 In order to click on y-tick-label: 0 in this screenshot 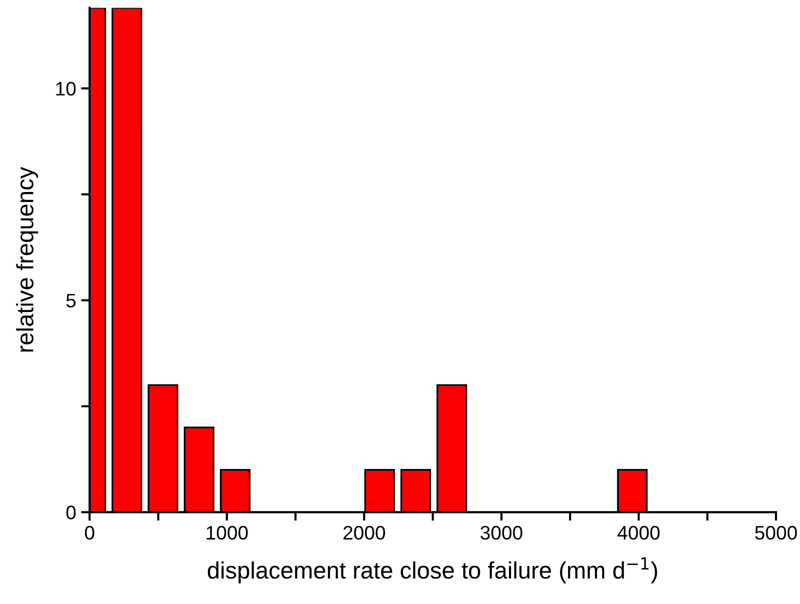, I will do `click(71, 513)`.